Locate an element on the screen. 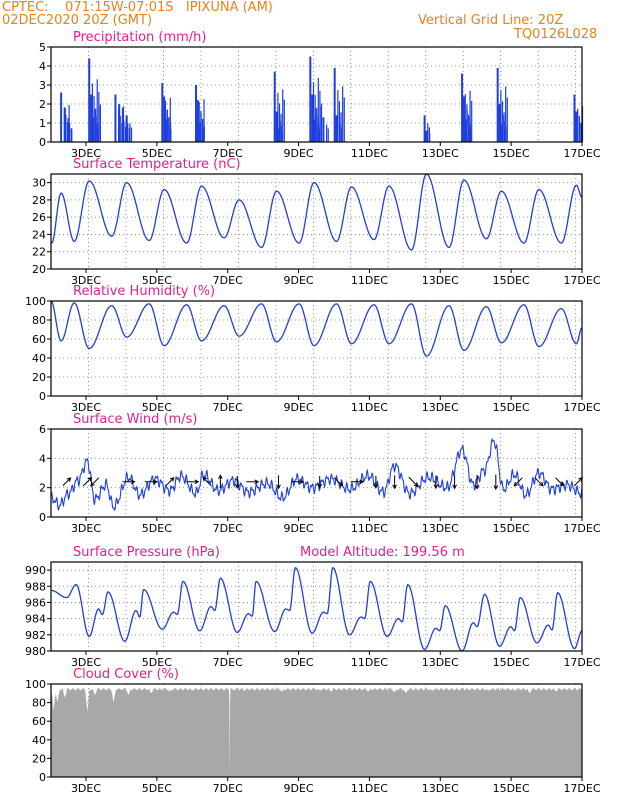 The width and height of the screenshot is (618, 800). panel0-xtick-label-3: 9DEC is located at coordinates (299, 153).